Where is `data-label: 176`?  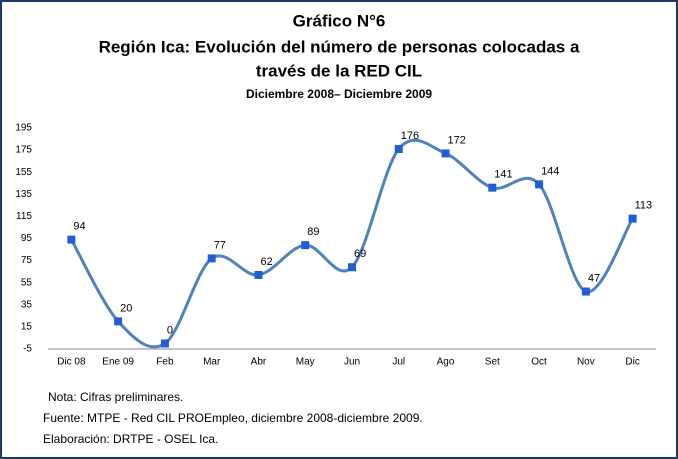
data-label: 176 is located at coordinates (410, 136).